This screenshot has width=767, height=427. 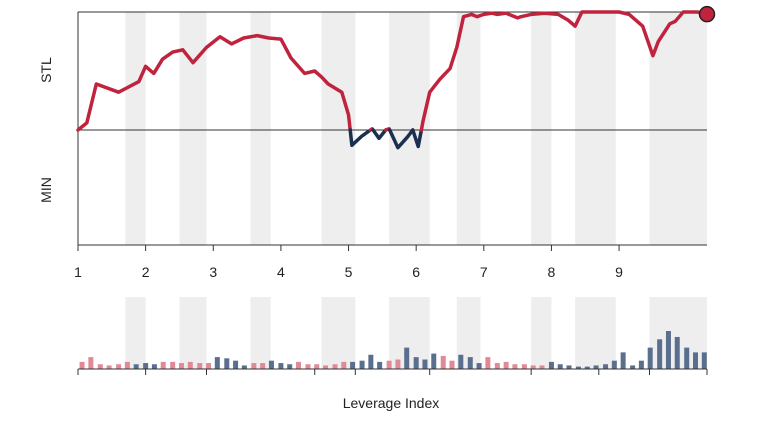 What do you see at coordinates (46, 70) in the screenshot?
I see `team-top-label: STL` at bounding box center [46, 70].